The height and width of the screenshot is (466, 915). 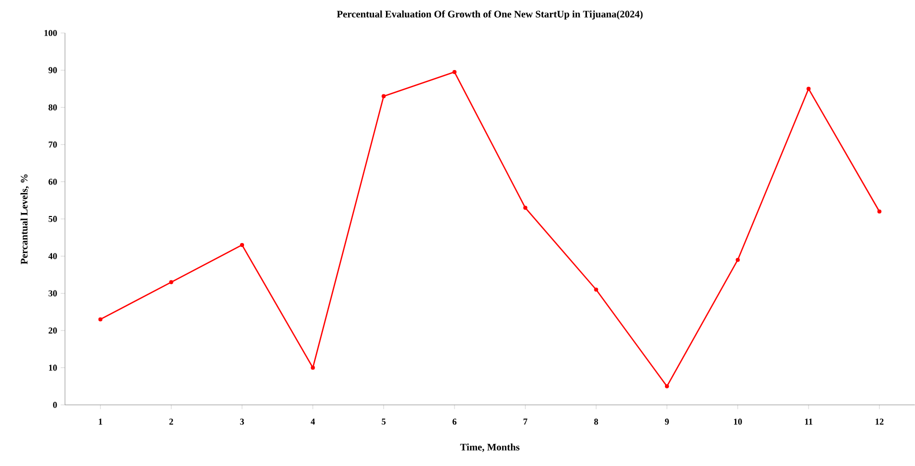 What do you see at coordinates (52, 181) in the screenshot?
I see `y-tick-label: 60` at bounding box center [52, 181].